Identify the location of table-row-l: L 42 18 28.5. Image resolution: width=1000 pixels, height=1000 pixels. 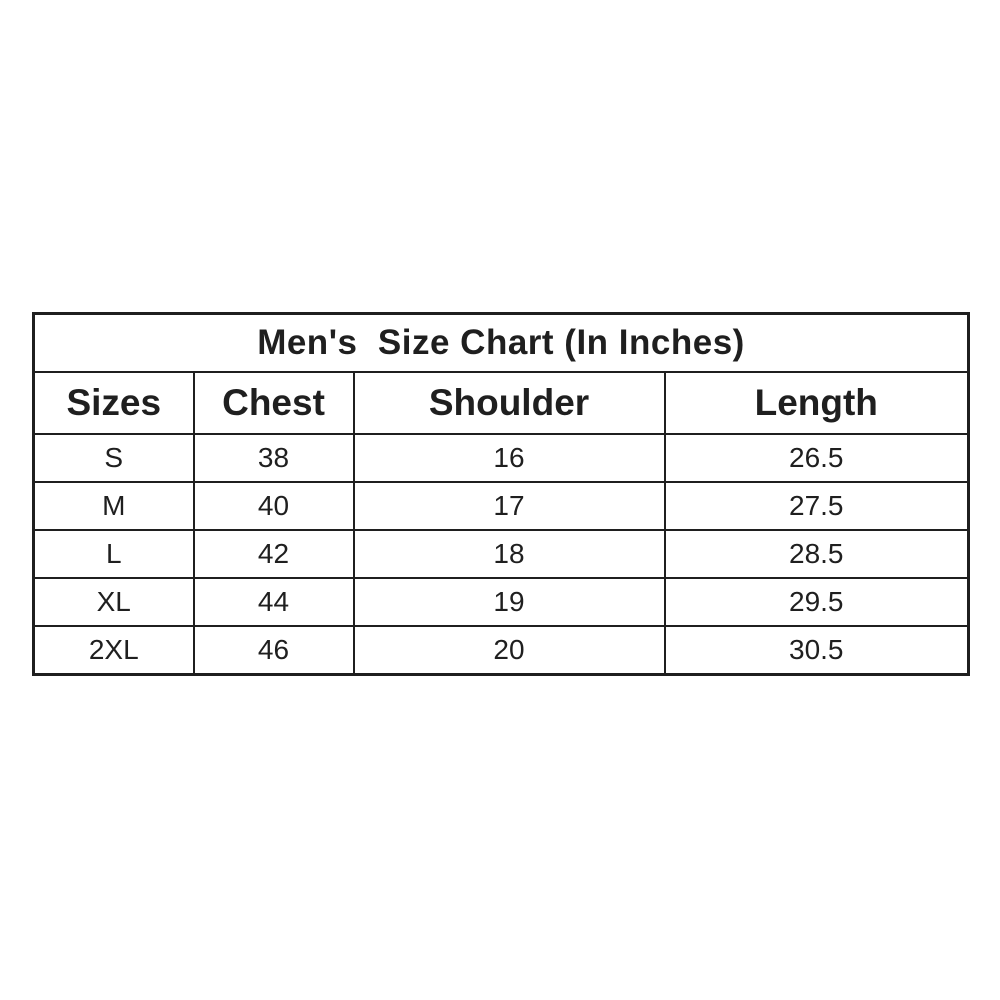
(501, 554).